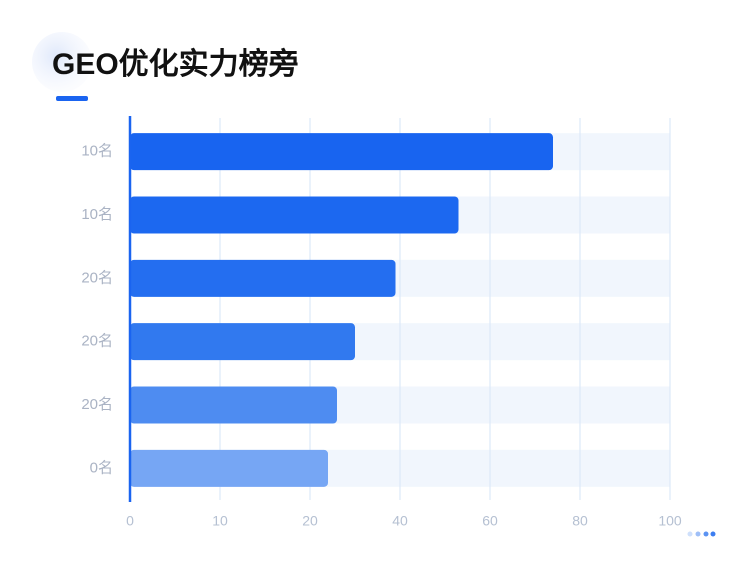  I want to click on x-tick-label: 80, so click(580, 521).